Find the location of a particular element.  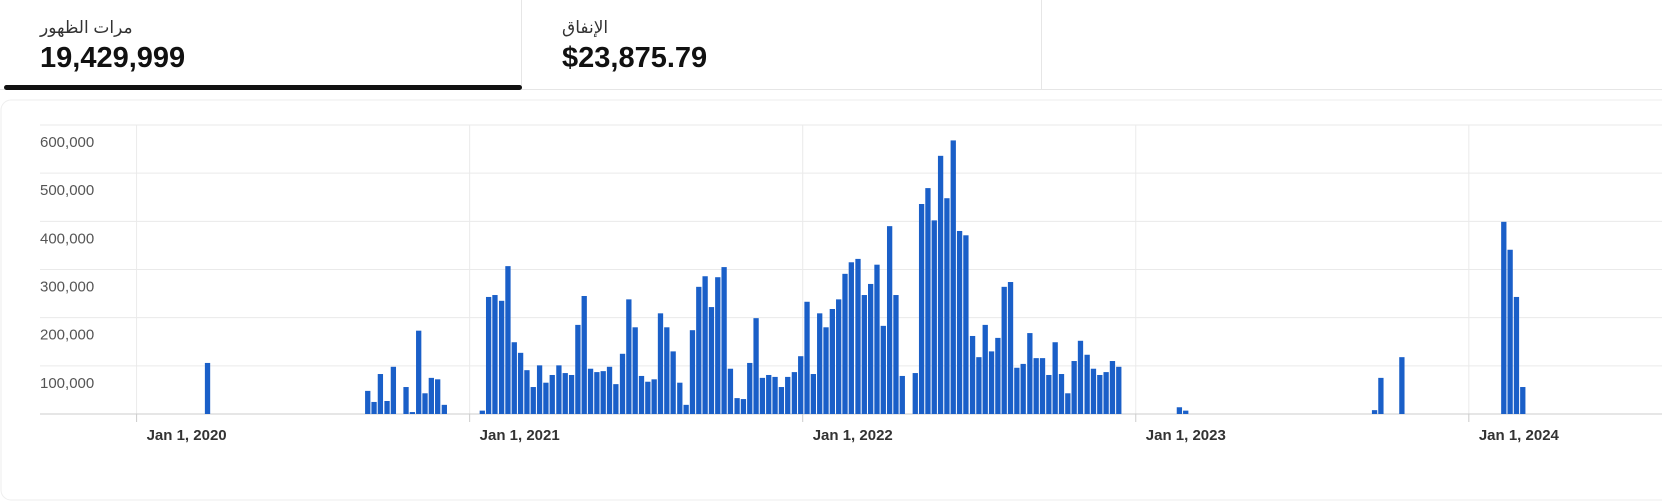

tab-value: $23,875.79 is located at coordinates (635, 58).